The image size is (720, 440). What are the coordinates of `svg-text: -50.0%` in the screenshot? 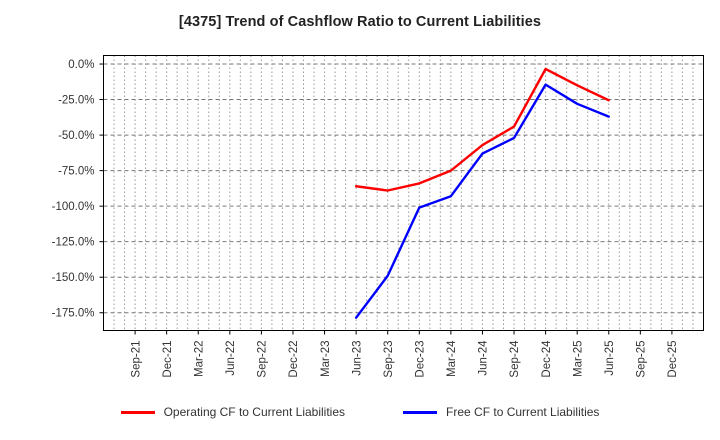 It's located at (76, 136).